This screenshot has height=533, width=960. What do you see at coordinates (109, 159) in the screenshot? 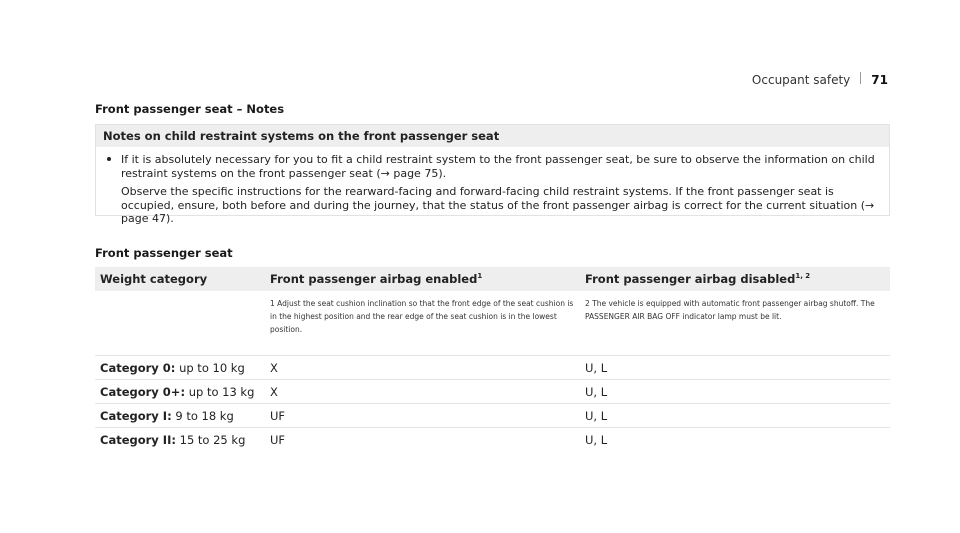
I see `bullet-icon` at bounding box center [109, 159].